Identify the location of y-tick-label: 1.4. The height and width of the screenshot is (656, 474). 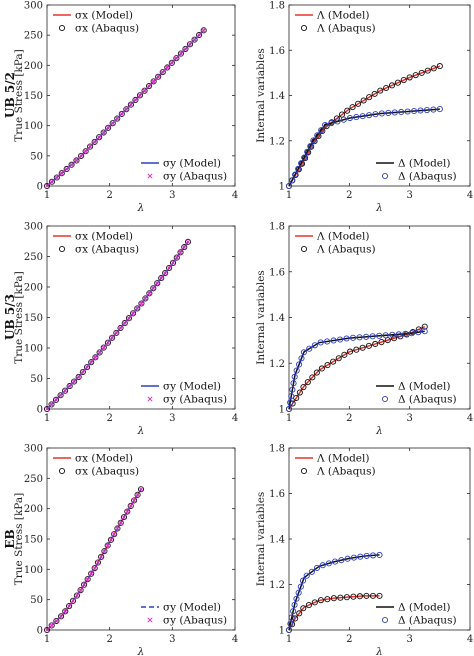
(277, 318).